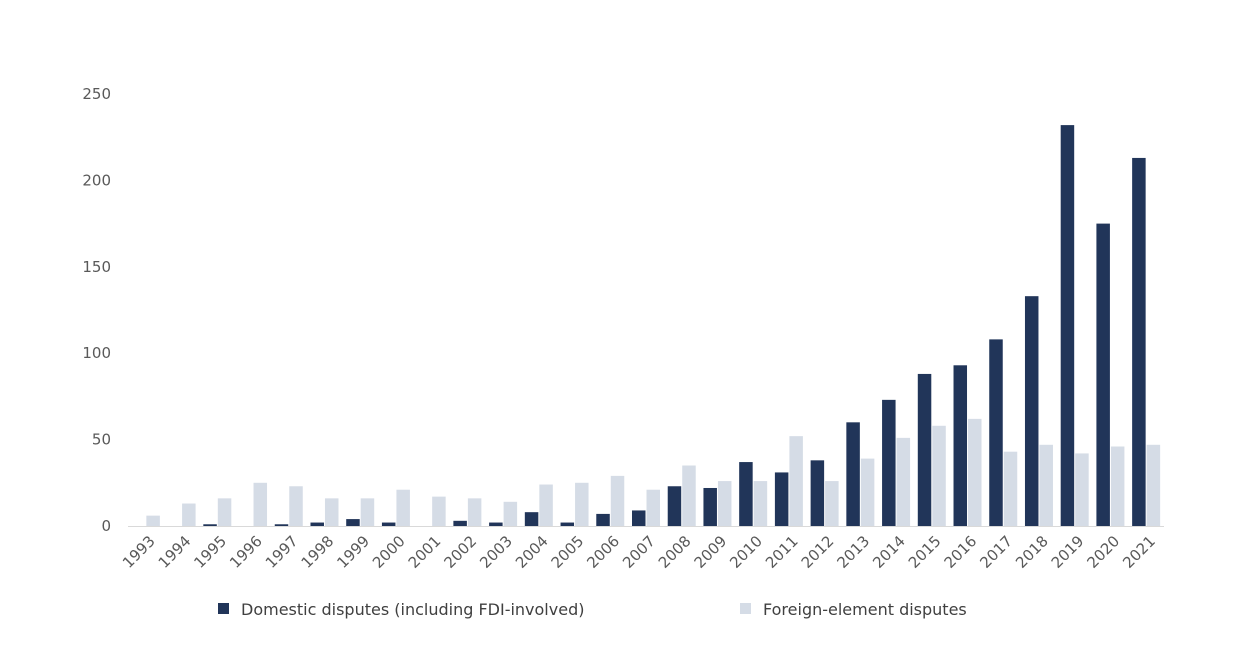 This screenshot has height=659, width=1246. What do you see at coordinates (675, 552) in the screenshot?
I see `x-tick-label: 2008` at bounding box center [675, 552].